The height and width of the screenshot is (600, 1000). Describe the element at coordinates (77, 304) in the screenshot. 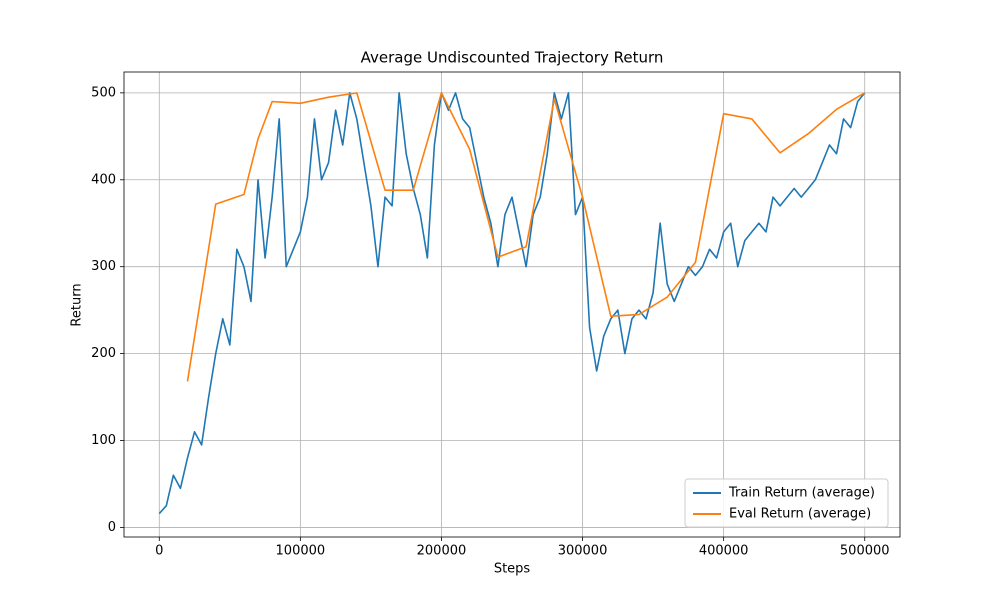

I see `y-axis-label: Return` at that location.